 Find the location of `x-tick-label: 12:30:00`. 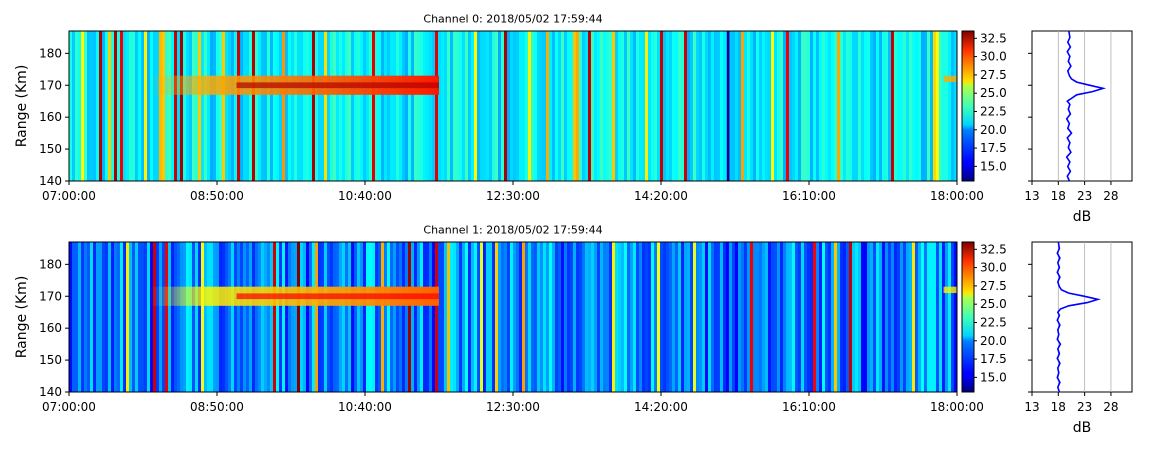

x-tick-label: 12:30:00 is located at coordinates (513, 196).